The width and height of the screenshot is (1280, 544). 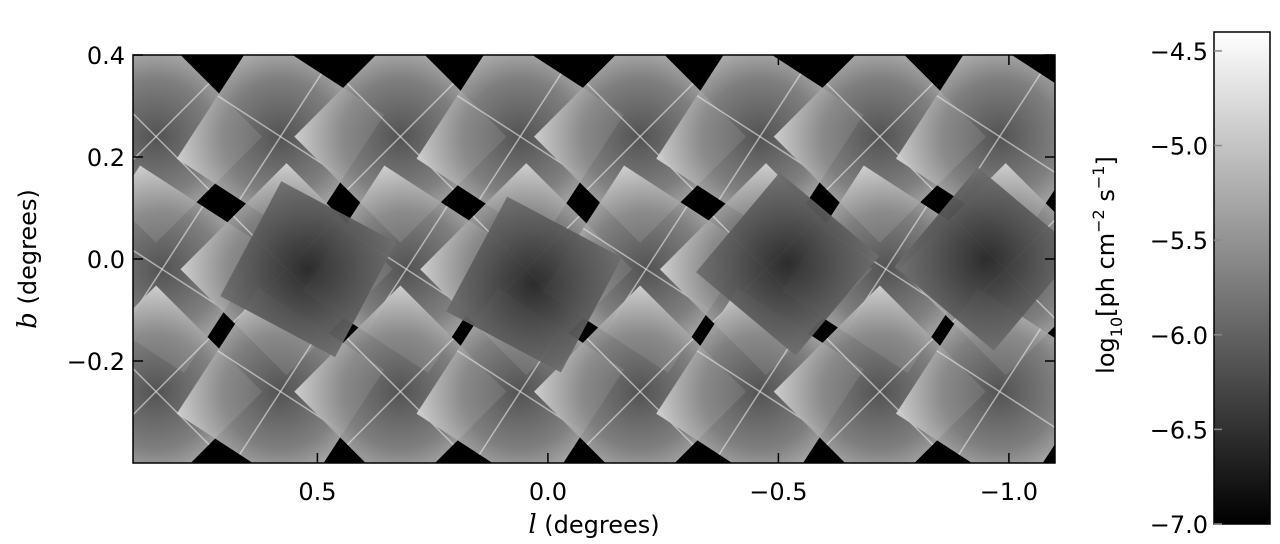 What do you see at coordinates (28, 250) in the screenshot?
I see `y-axis-unit: (degrees)` at bounding box center [28, 250].